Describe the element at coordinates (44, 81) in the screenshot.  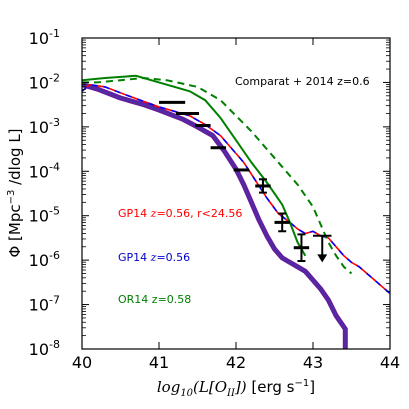
I see `y-tick-label-6: 10⁻²` at that location.